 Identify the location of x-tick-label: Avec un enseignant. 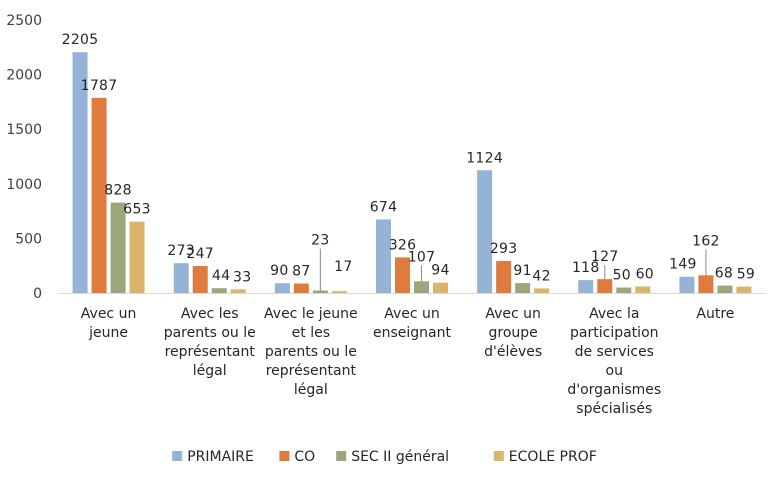
(412, 323).